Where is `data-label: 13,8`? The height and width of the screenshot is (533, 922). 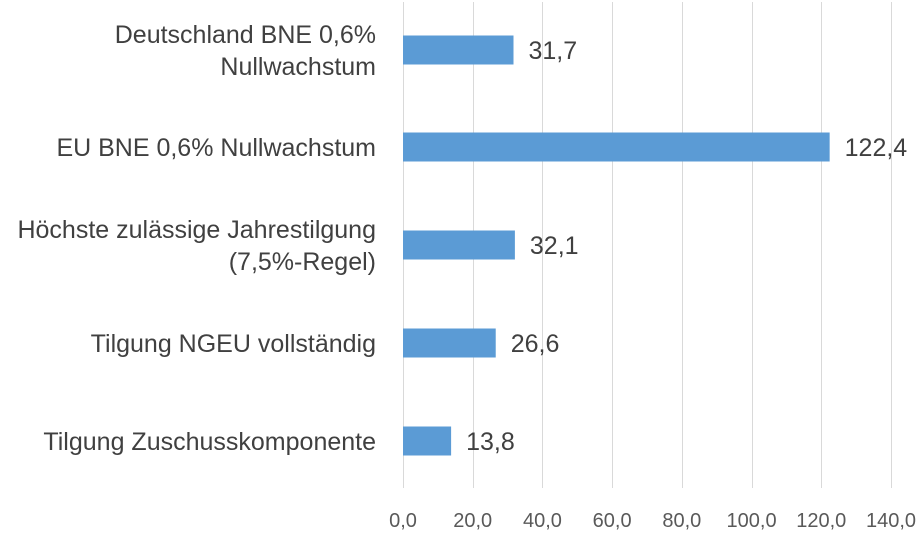 data-label: 13,8 is located at coordinates (490, 442).